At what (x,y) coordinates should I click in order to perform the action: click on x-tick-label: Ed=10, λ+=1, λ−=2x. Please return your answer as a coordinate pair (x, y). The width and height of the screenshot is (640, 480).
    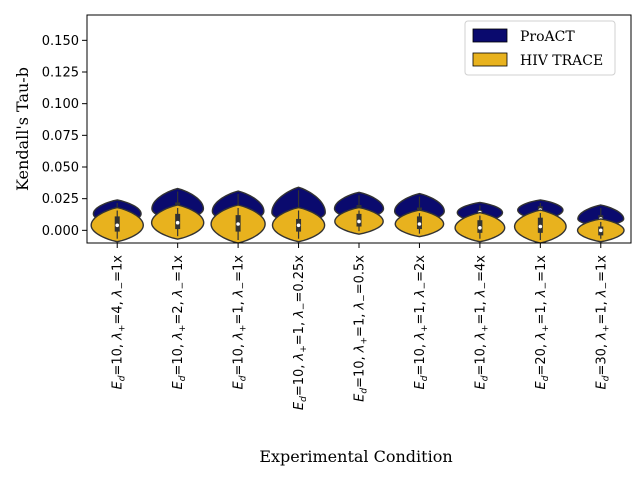
    Looking at the image, I should click on (421, 322).